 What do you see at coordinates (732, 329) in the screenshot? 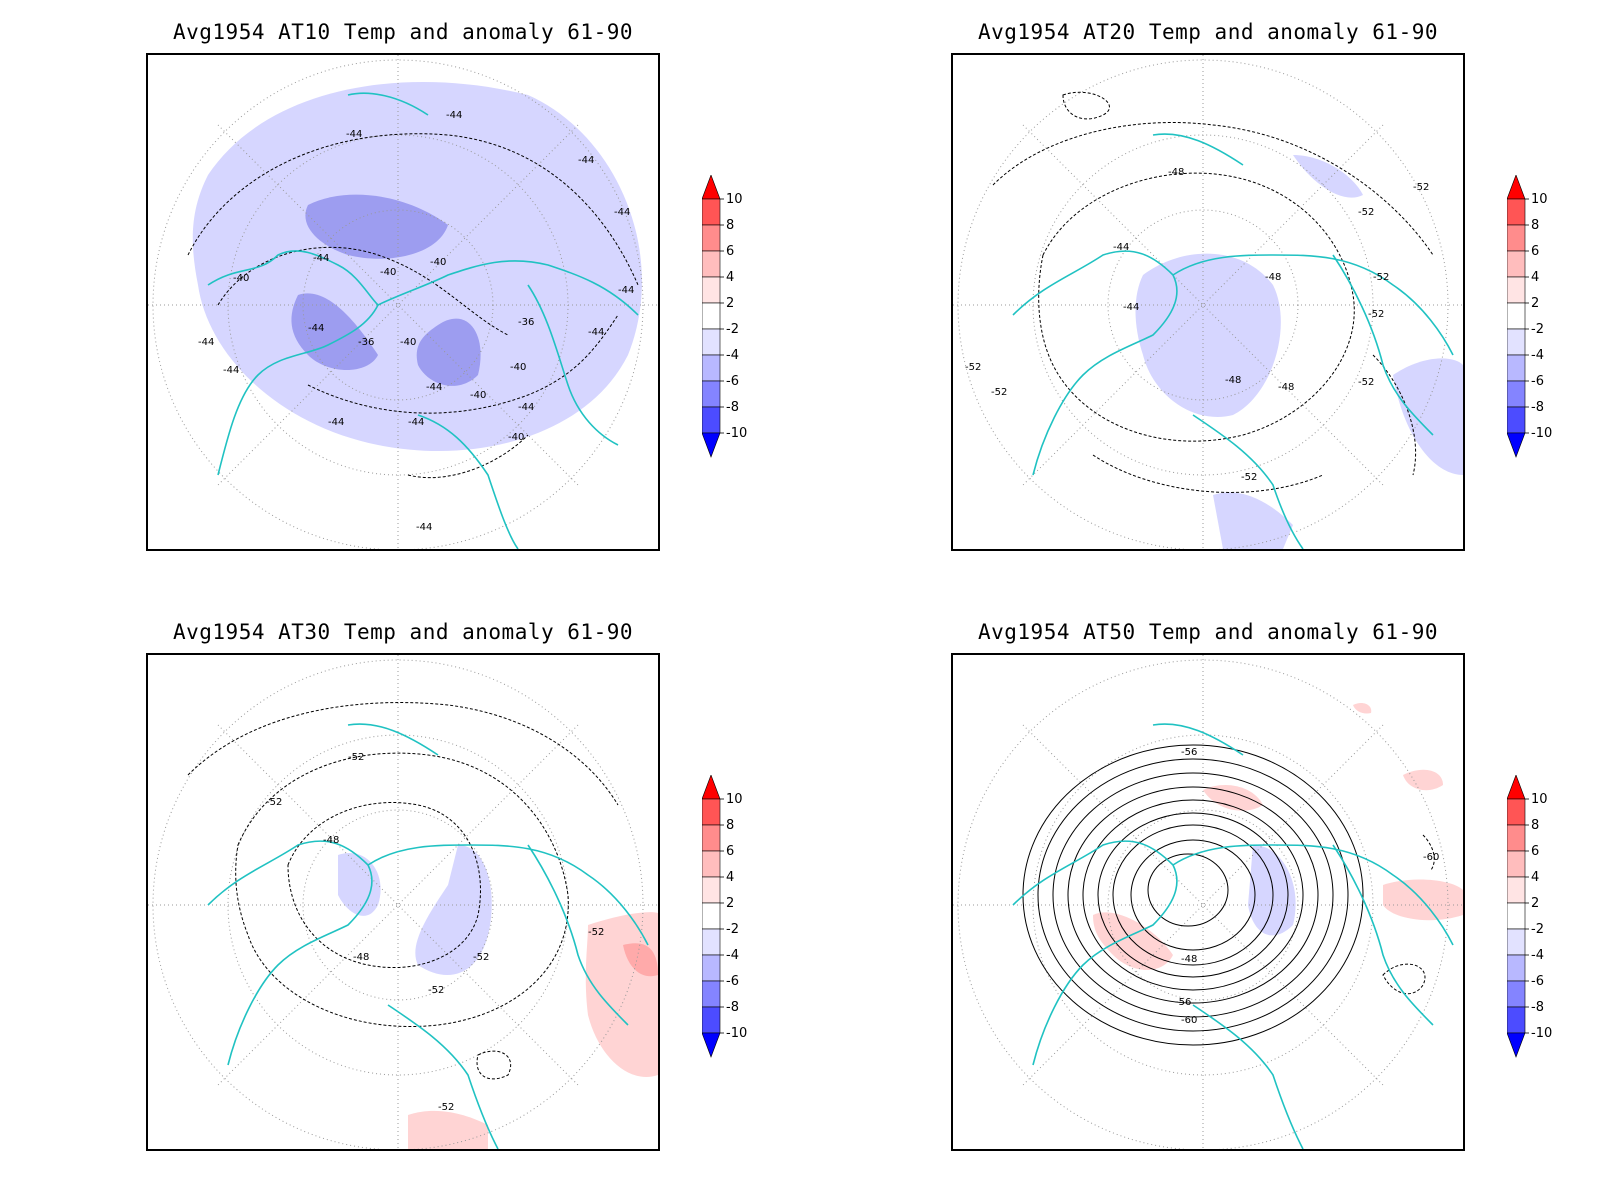
I see `colorbar-label: -2` at bounding box center [732, 329].